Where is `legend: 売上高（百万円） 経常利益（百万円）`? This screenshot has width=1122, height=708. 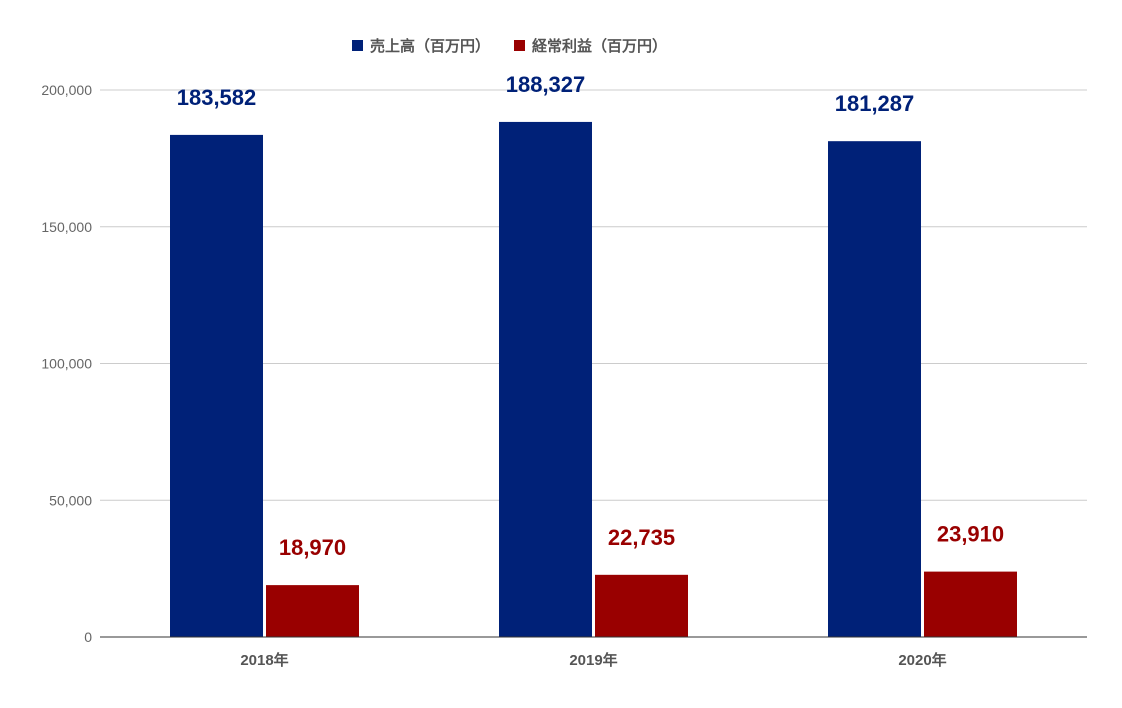
legend: 売上高（百万円） 経常利益（百万円） is located at coordinates (509, 46).